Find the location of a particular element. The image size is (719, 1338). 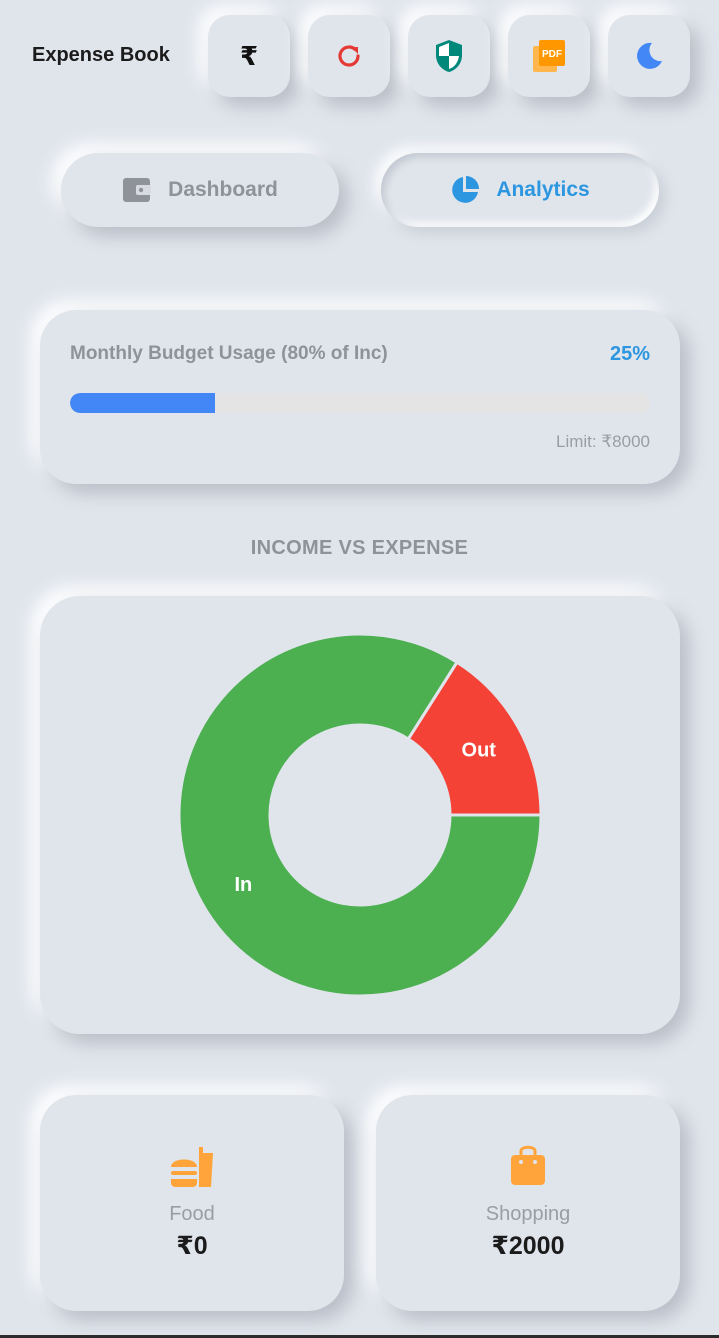

income-expense-chart: Out In is located at coordinates (360, 815).